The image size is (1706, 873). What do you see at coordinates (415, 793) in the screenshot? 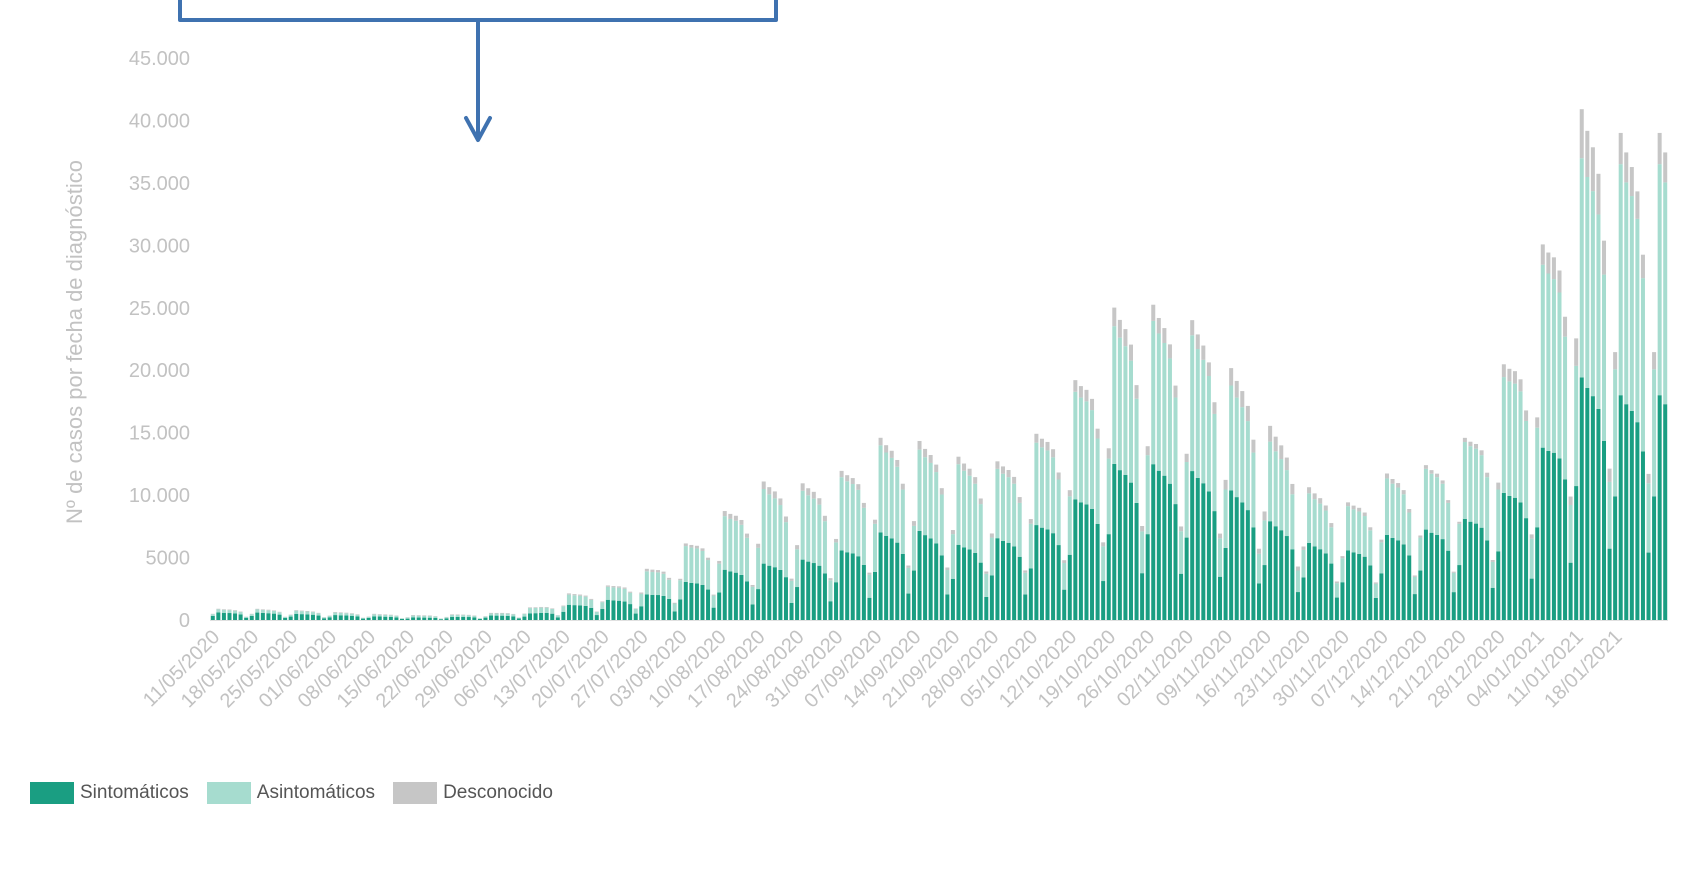
I see `legend-swatch-desconocido` at bounding box center [415, 793].